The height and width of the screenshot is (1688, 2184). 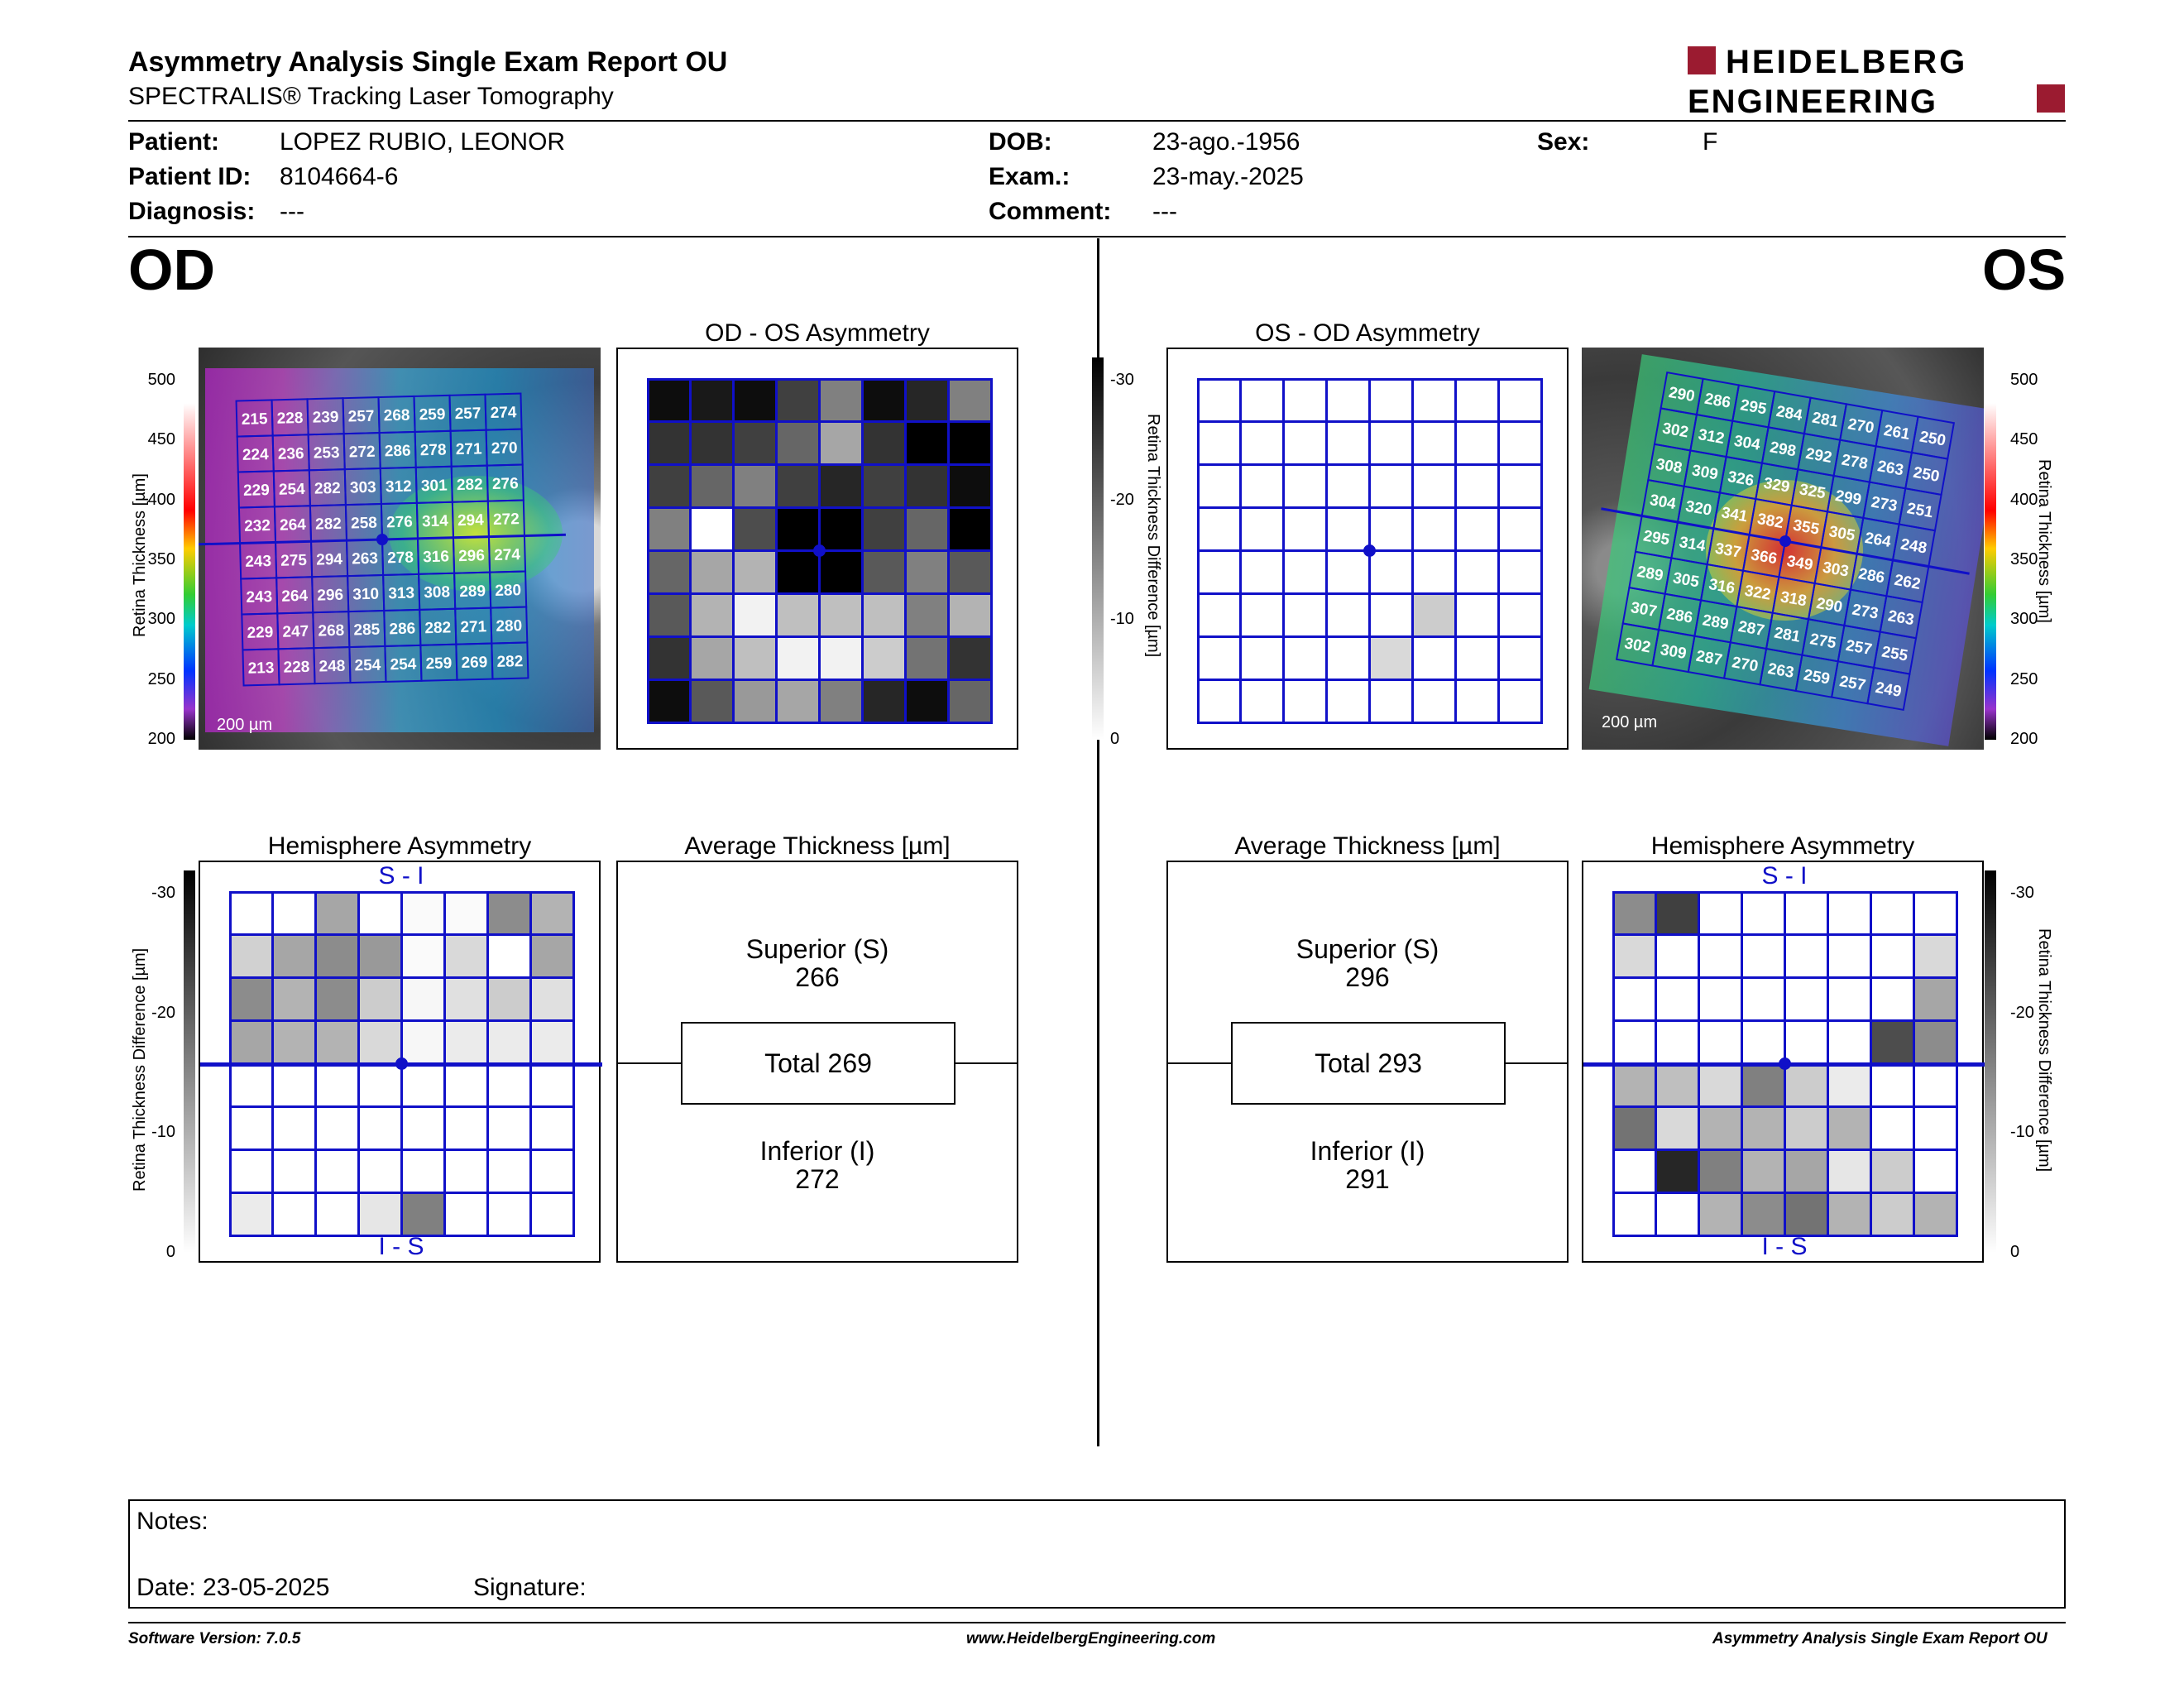 I want to click on od-thick-svg-value: 296, so click(x=471, y=556).